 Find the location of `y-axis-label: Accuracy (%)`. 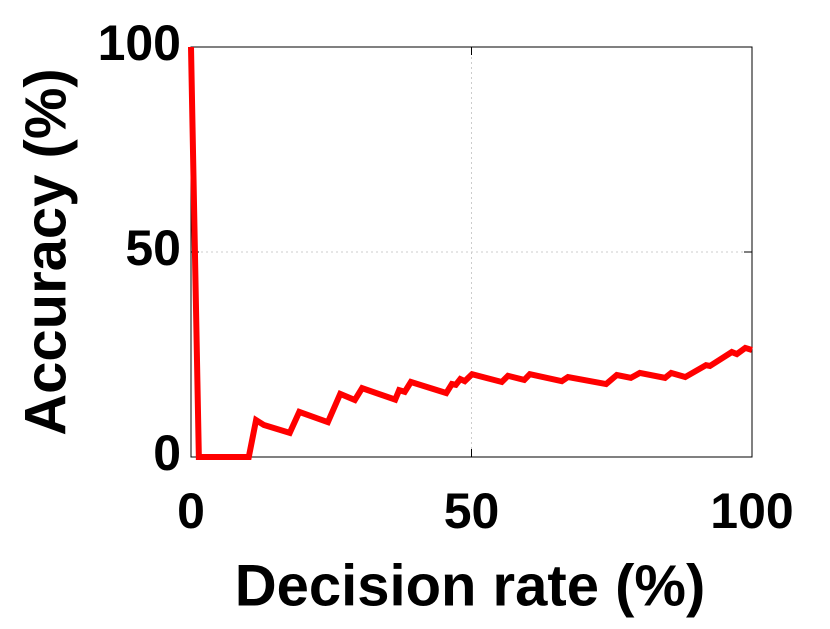

y-axis-label: Accuracy (%) is located at coordinates (45, 251).